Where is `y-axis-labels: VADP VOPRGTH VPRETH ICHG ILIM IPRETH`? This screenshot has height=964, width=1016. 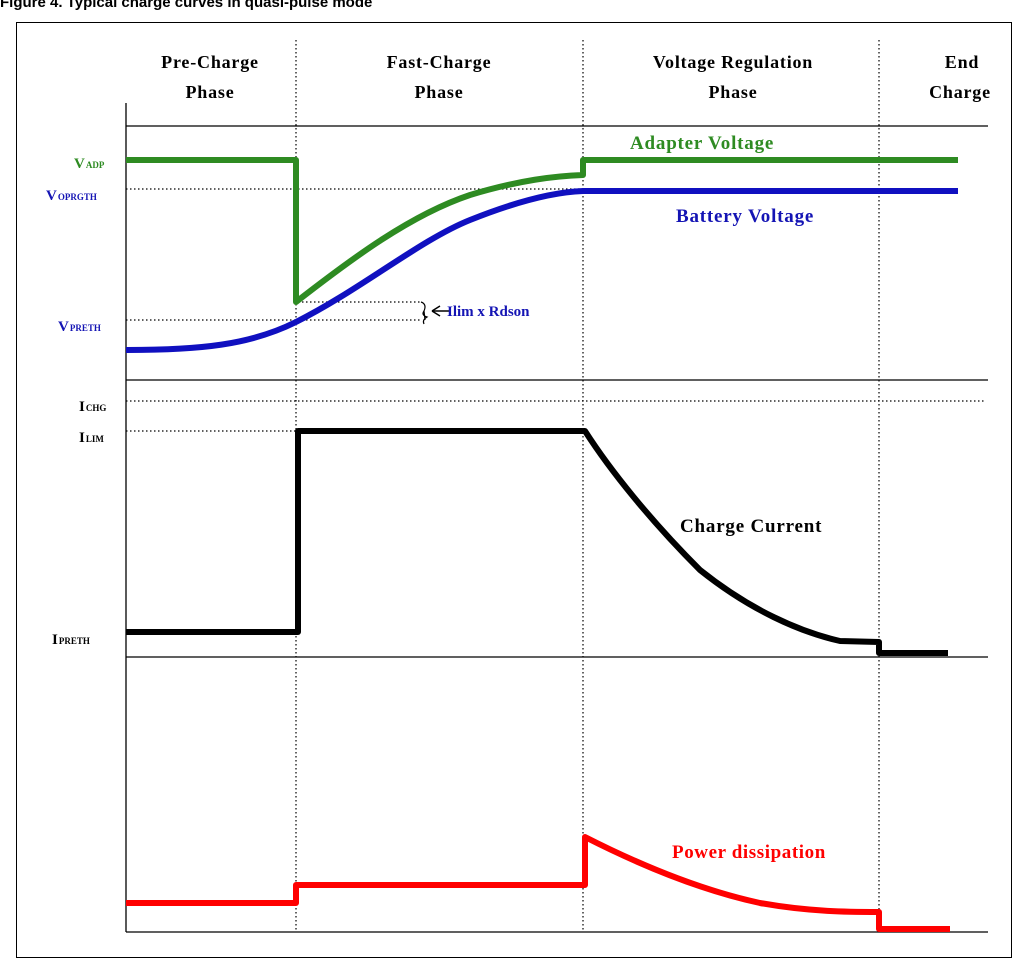
y-axis-labels: VADP VOPRGTH VPRETH ICHG ILIM IPRETH is located at coordinates (76, 402).